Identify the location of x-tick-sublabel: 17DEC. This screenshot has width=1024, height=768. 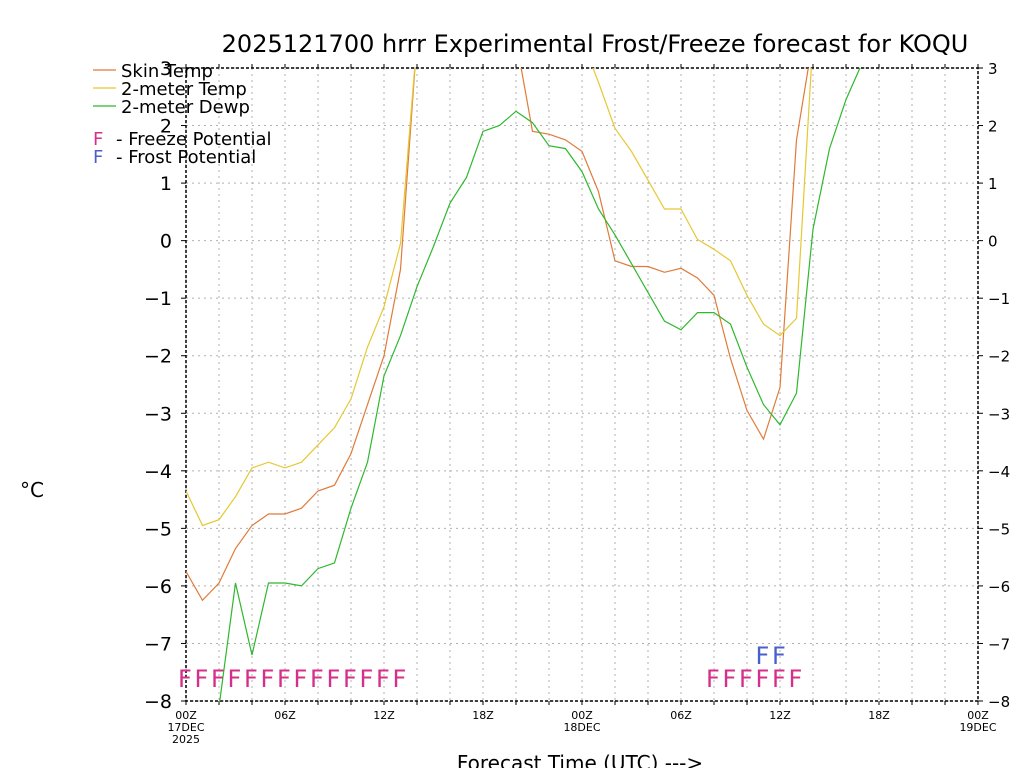
(185, 727).